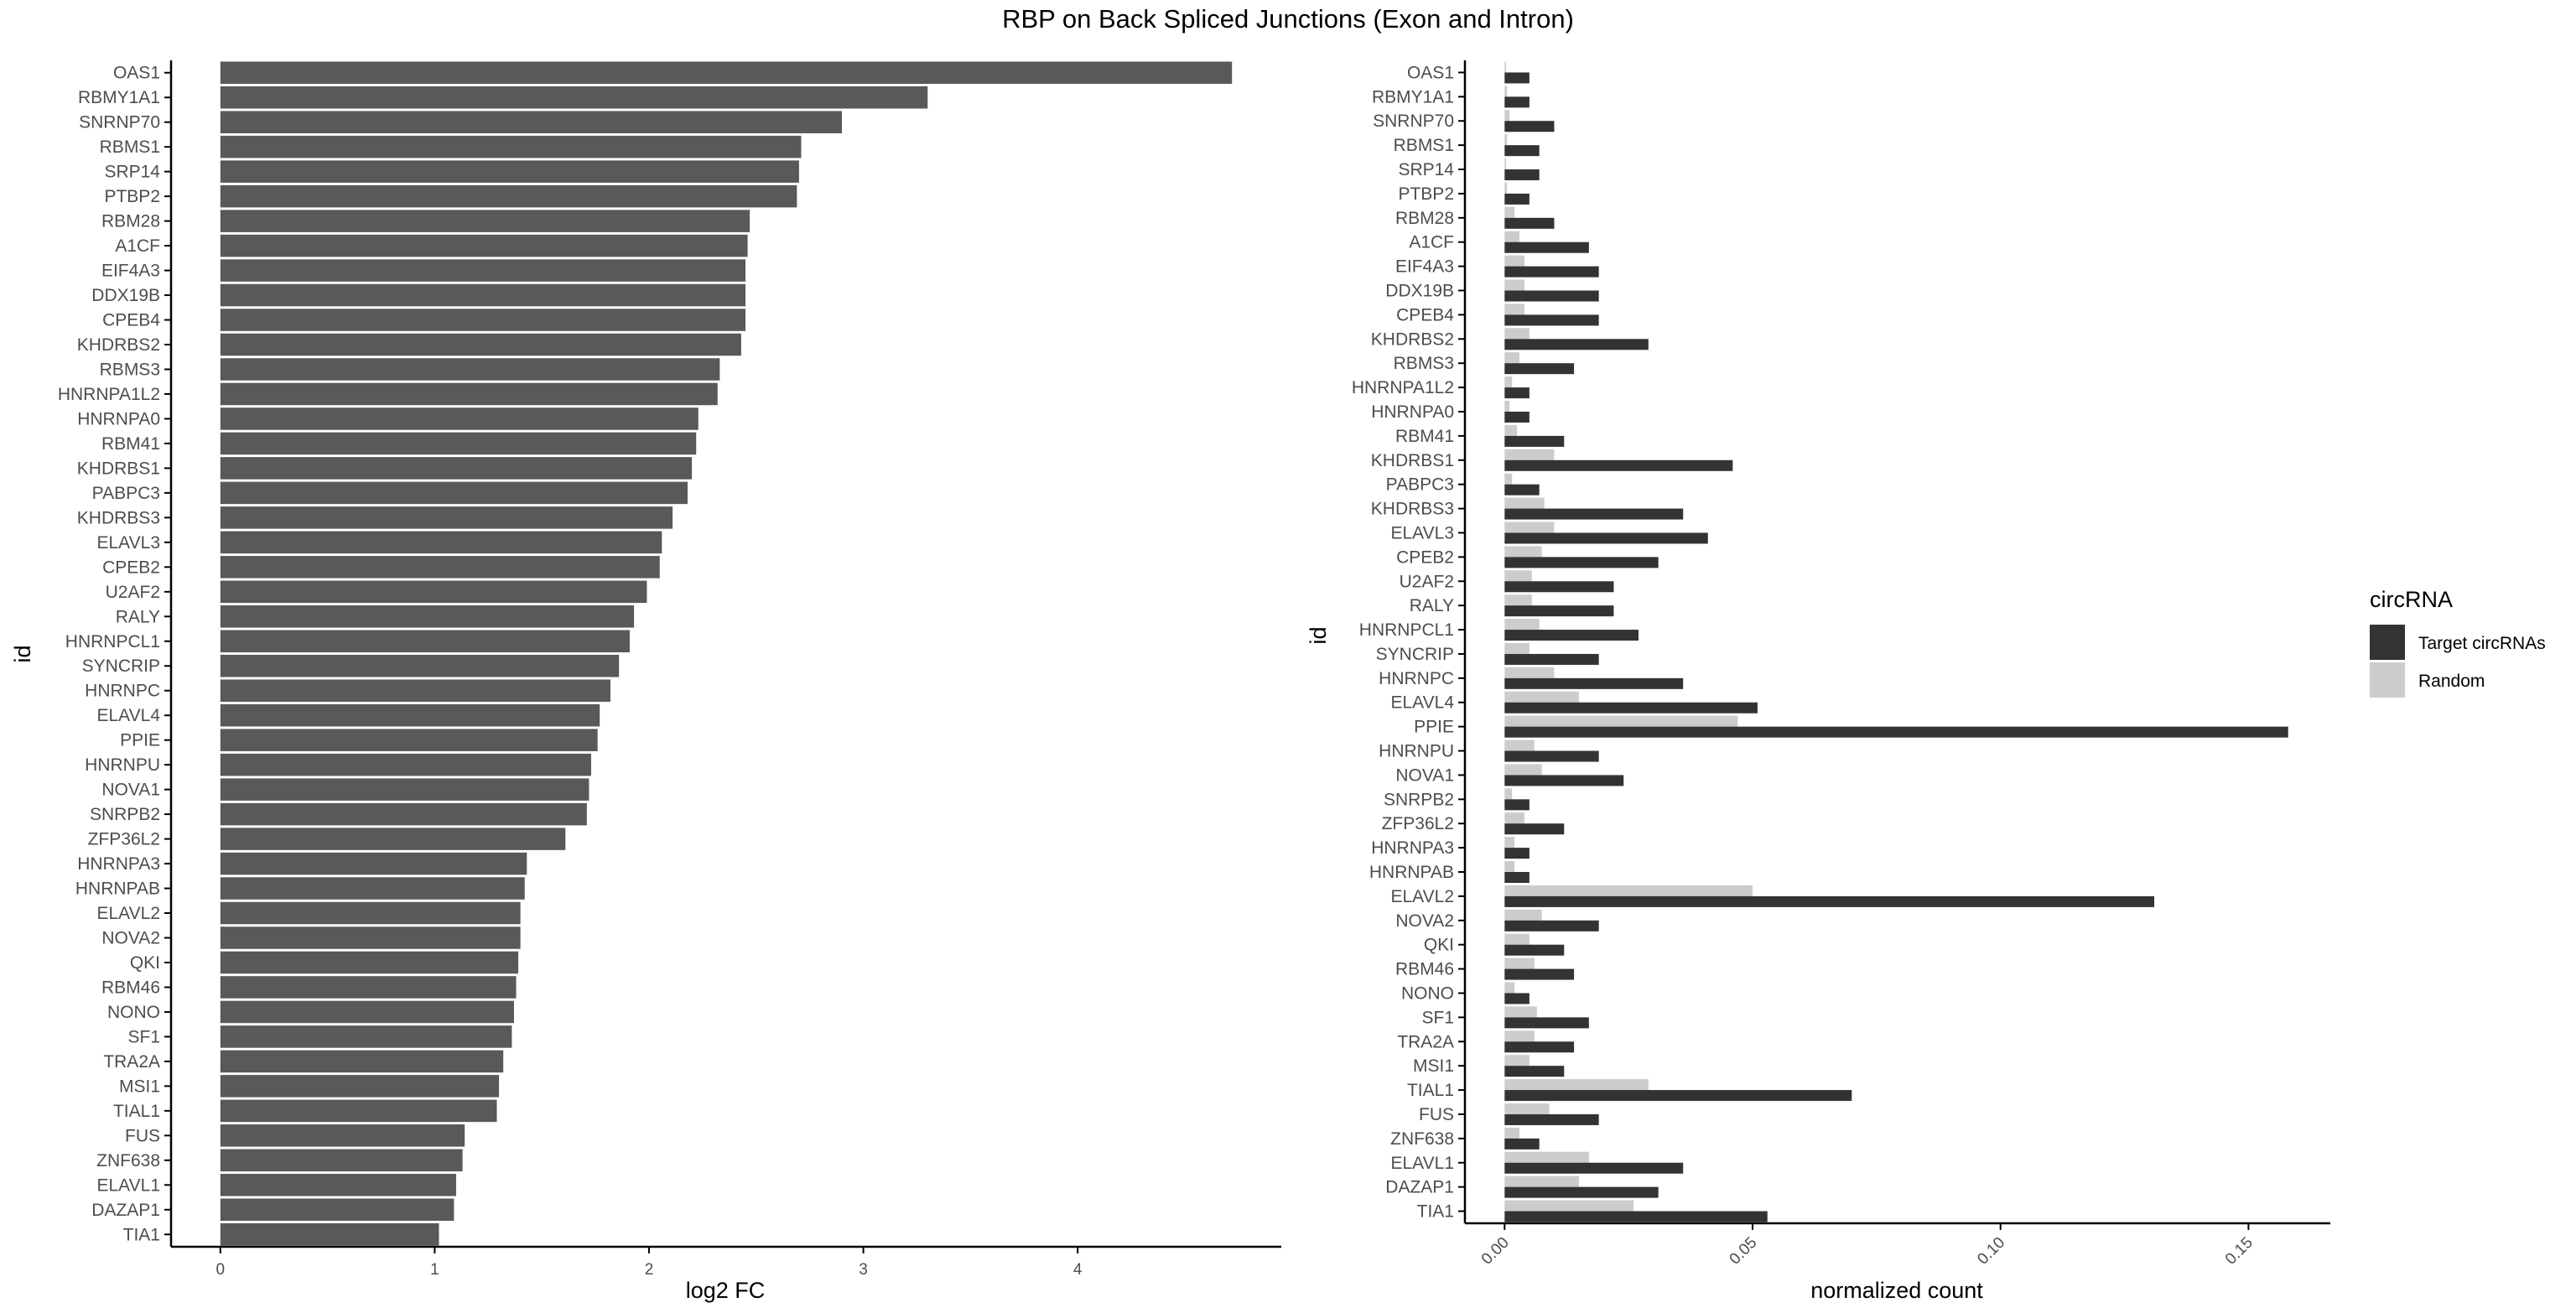 This screenshot has width=2576, height=1313. What do you see at coordinates (1426, 194) in the screenshot?
I see `y-tick-label: PTBP2` at bounding box center [1426, 194].